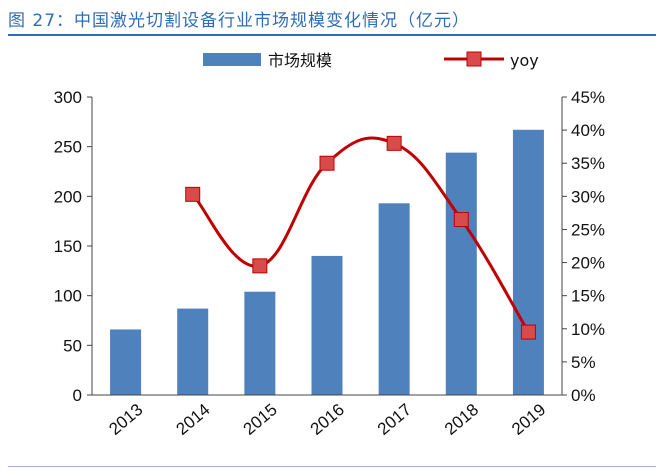  Describe the element at coordinates (588, 196) in the screenshot. I see `right-tick-label: 30%` at that location.